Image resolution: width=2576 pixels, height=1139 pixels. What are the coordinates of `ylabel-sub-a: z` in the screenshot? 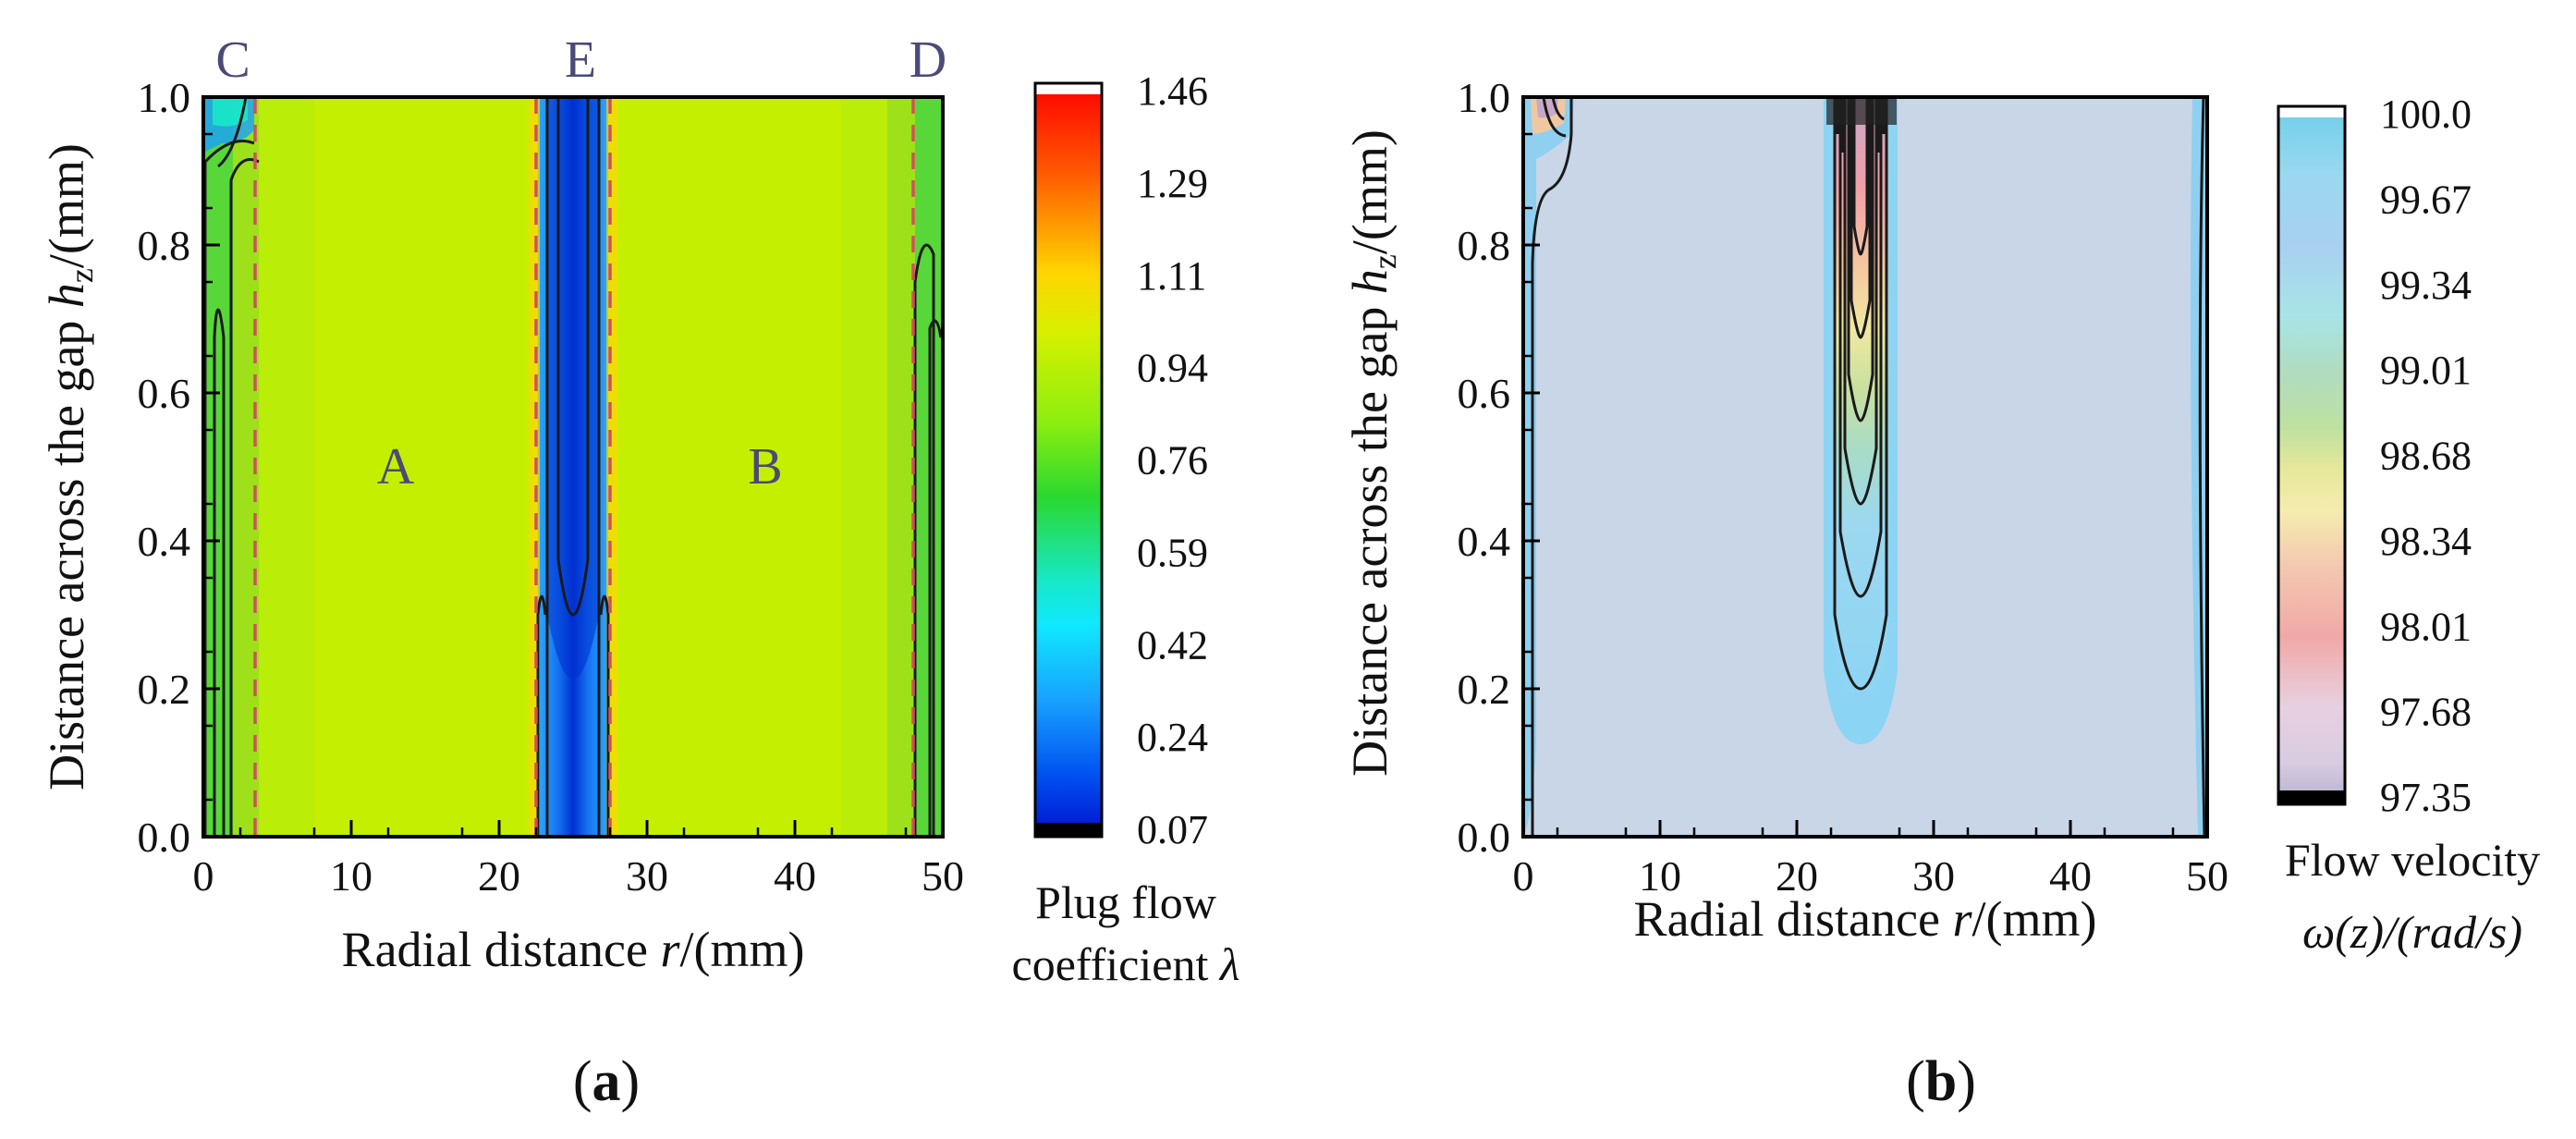 It's located at (81, 275).